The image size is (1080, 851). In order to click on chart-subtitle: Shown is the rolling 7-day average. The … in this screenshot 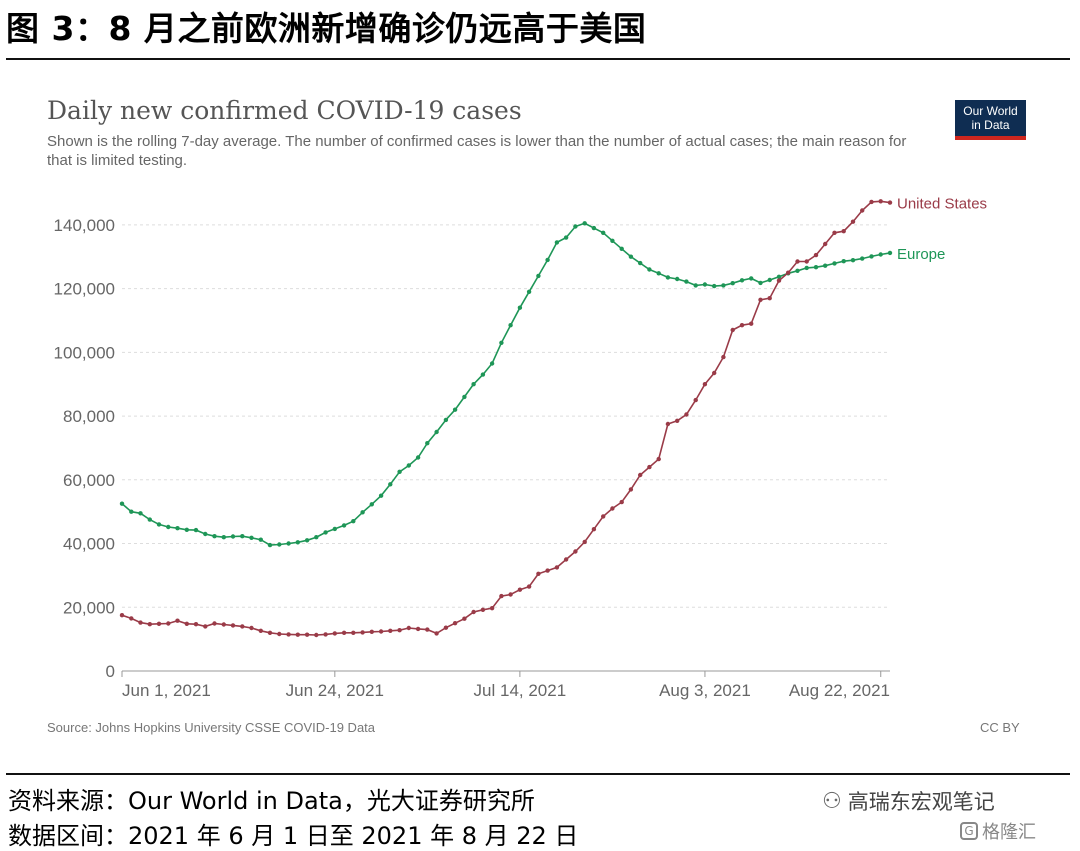, I will do `click(477, 151)`.